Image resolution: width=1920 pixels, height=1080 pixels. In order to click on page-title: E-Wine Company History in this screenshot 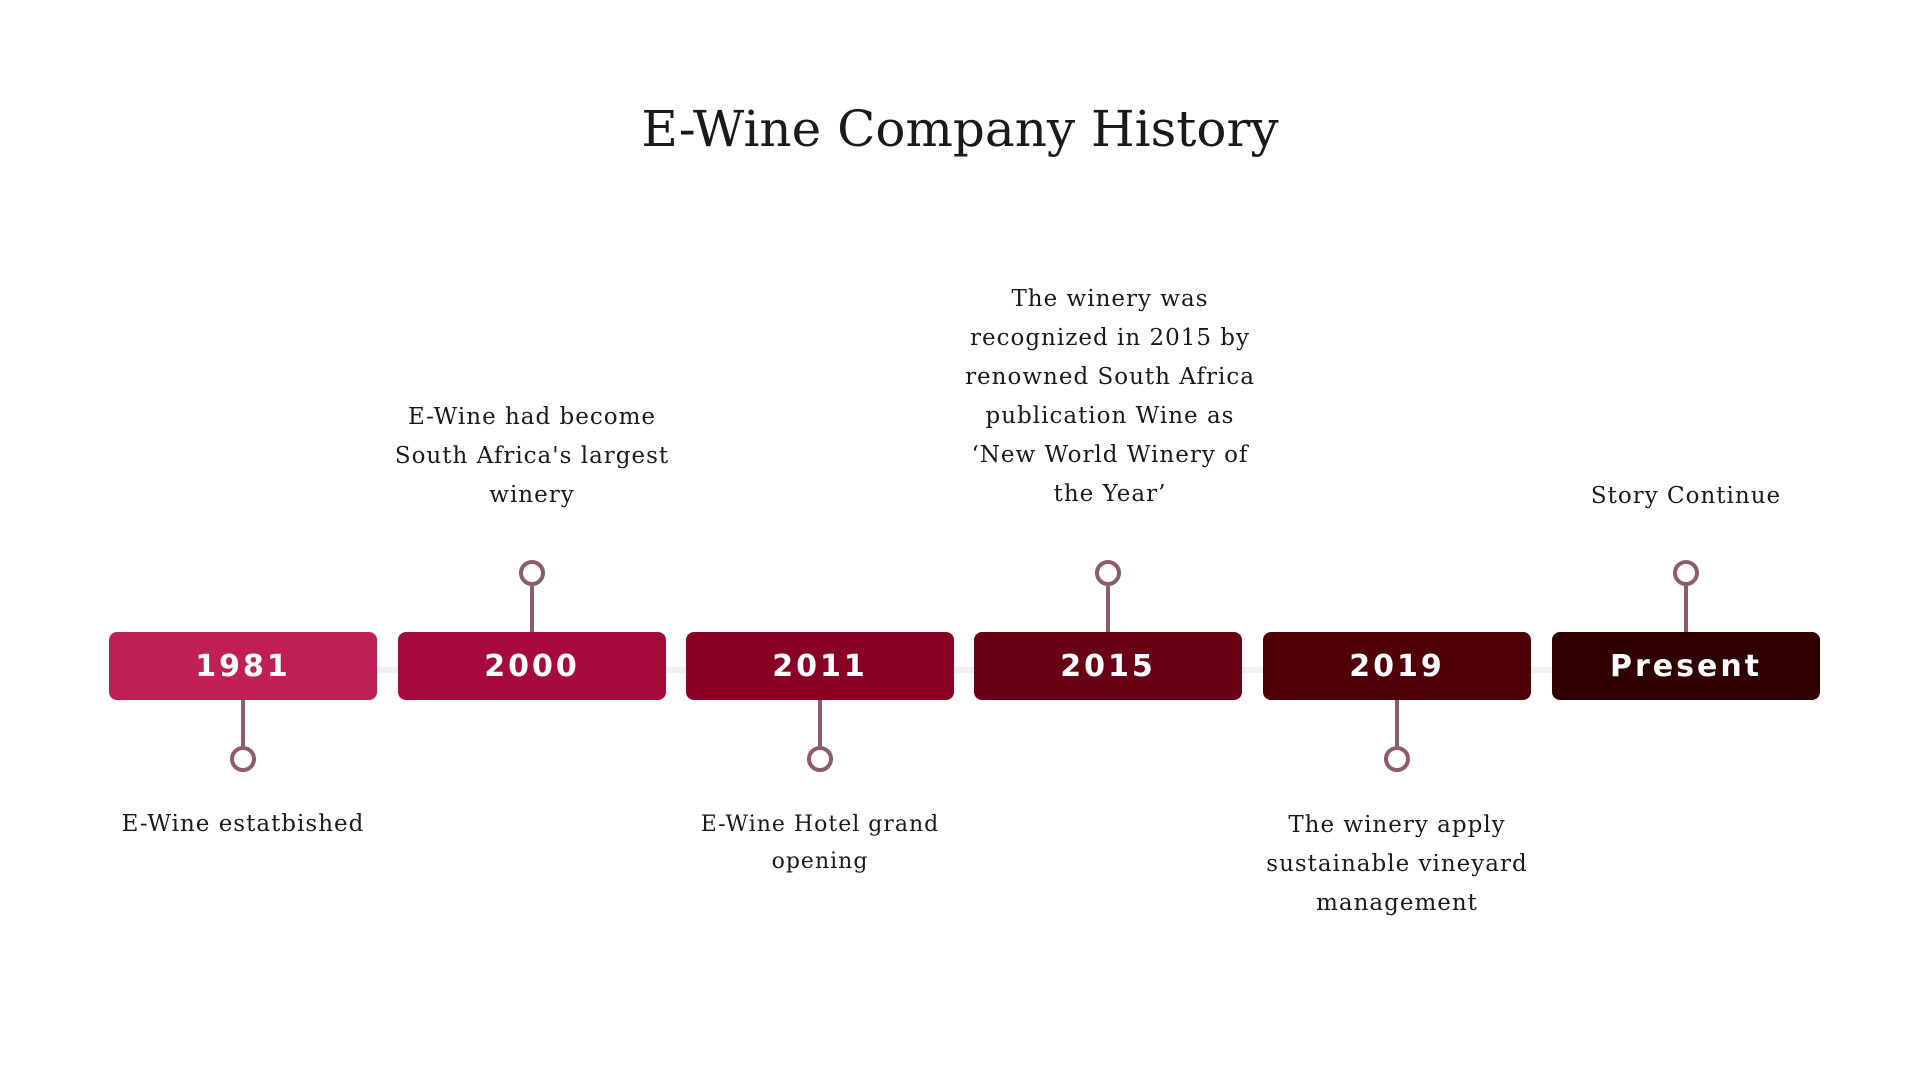, I will do `click(960, 129)`.